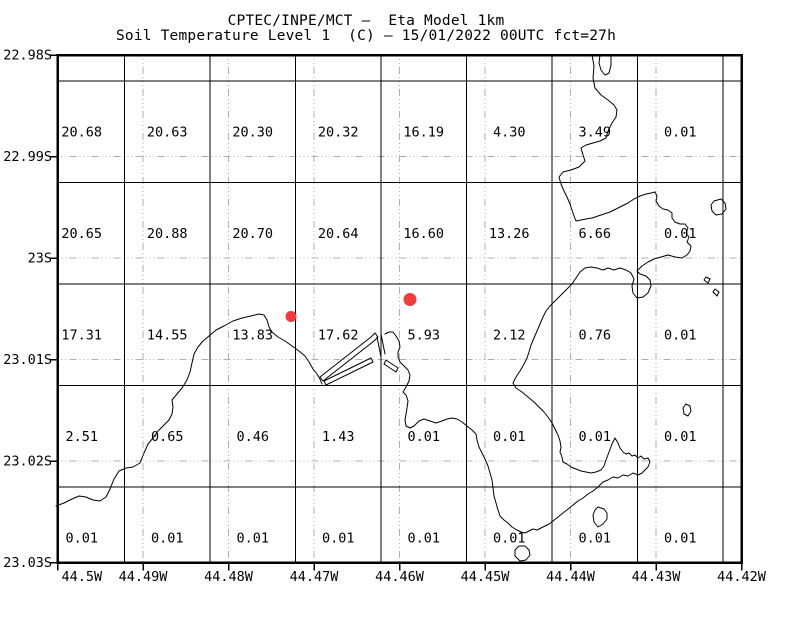  Describe the element at coordinates (83, 577) in the screenshot. I see `x-tick-label: 44.5W` at that location.